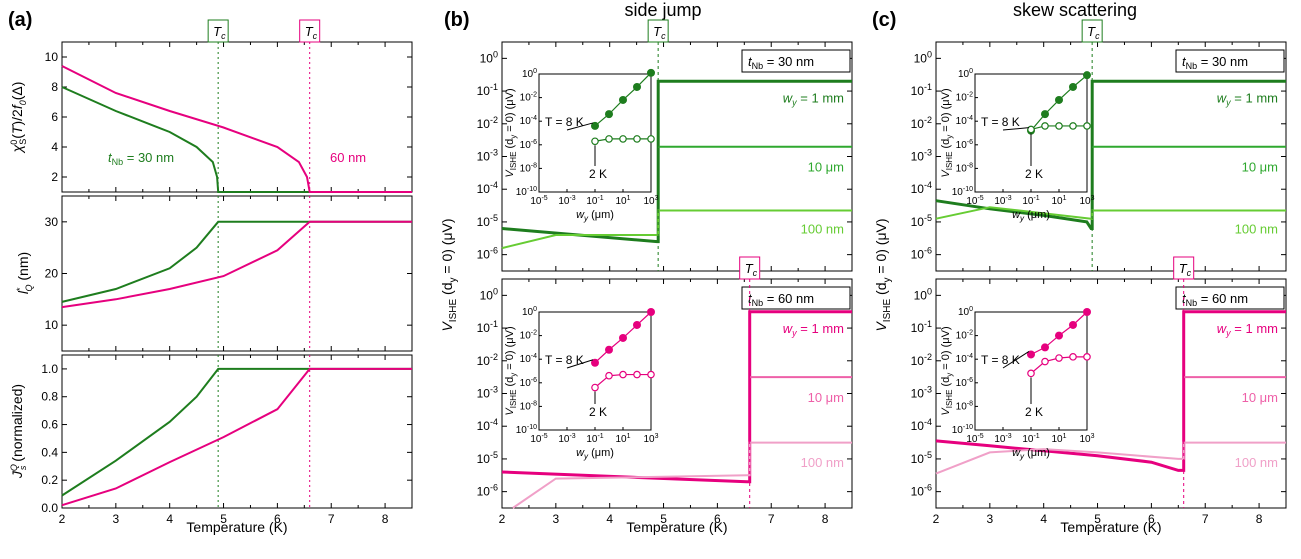 This screenshot has height=559, width=1301. I want to click on inset-y-tick-label: 10⁻⁴, so click(528, 121).